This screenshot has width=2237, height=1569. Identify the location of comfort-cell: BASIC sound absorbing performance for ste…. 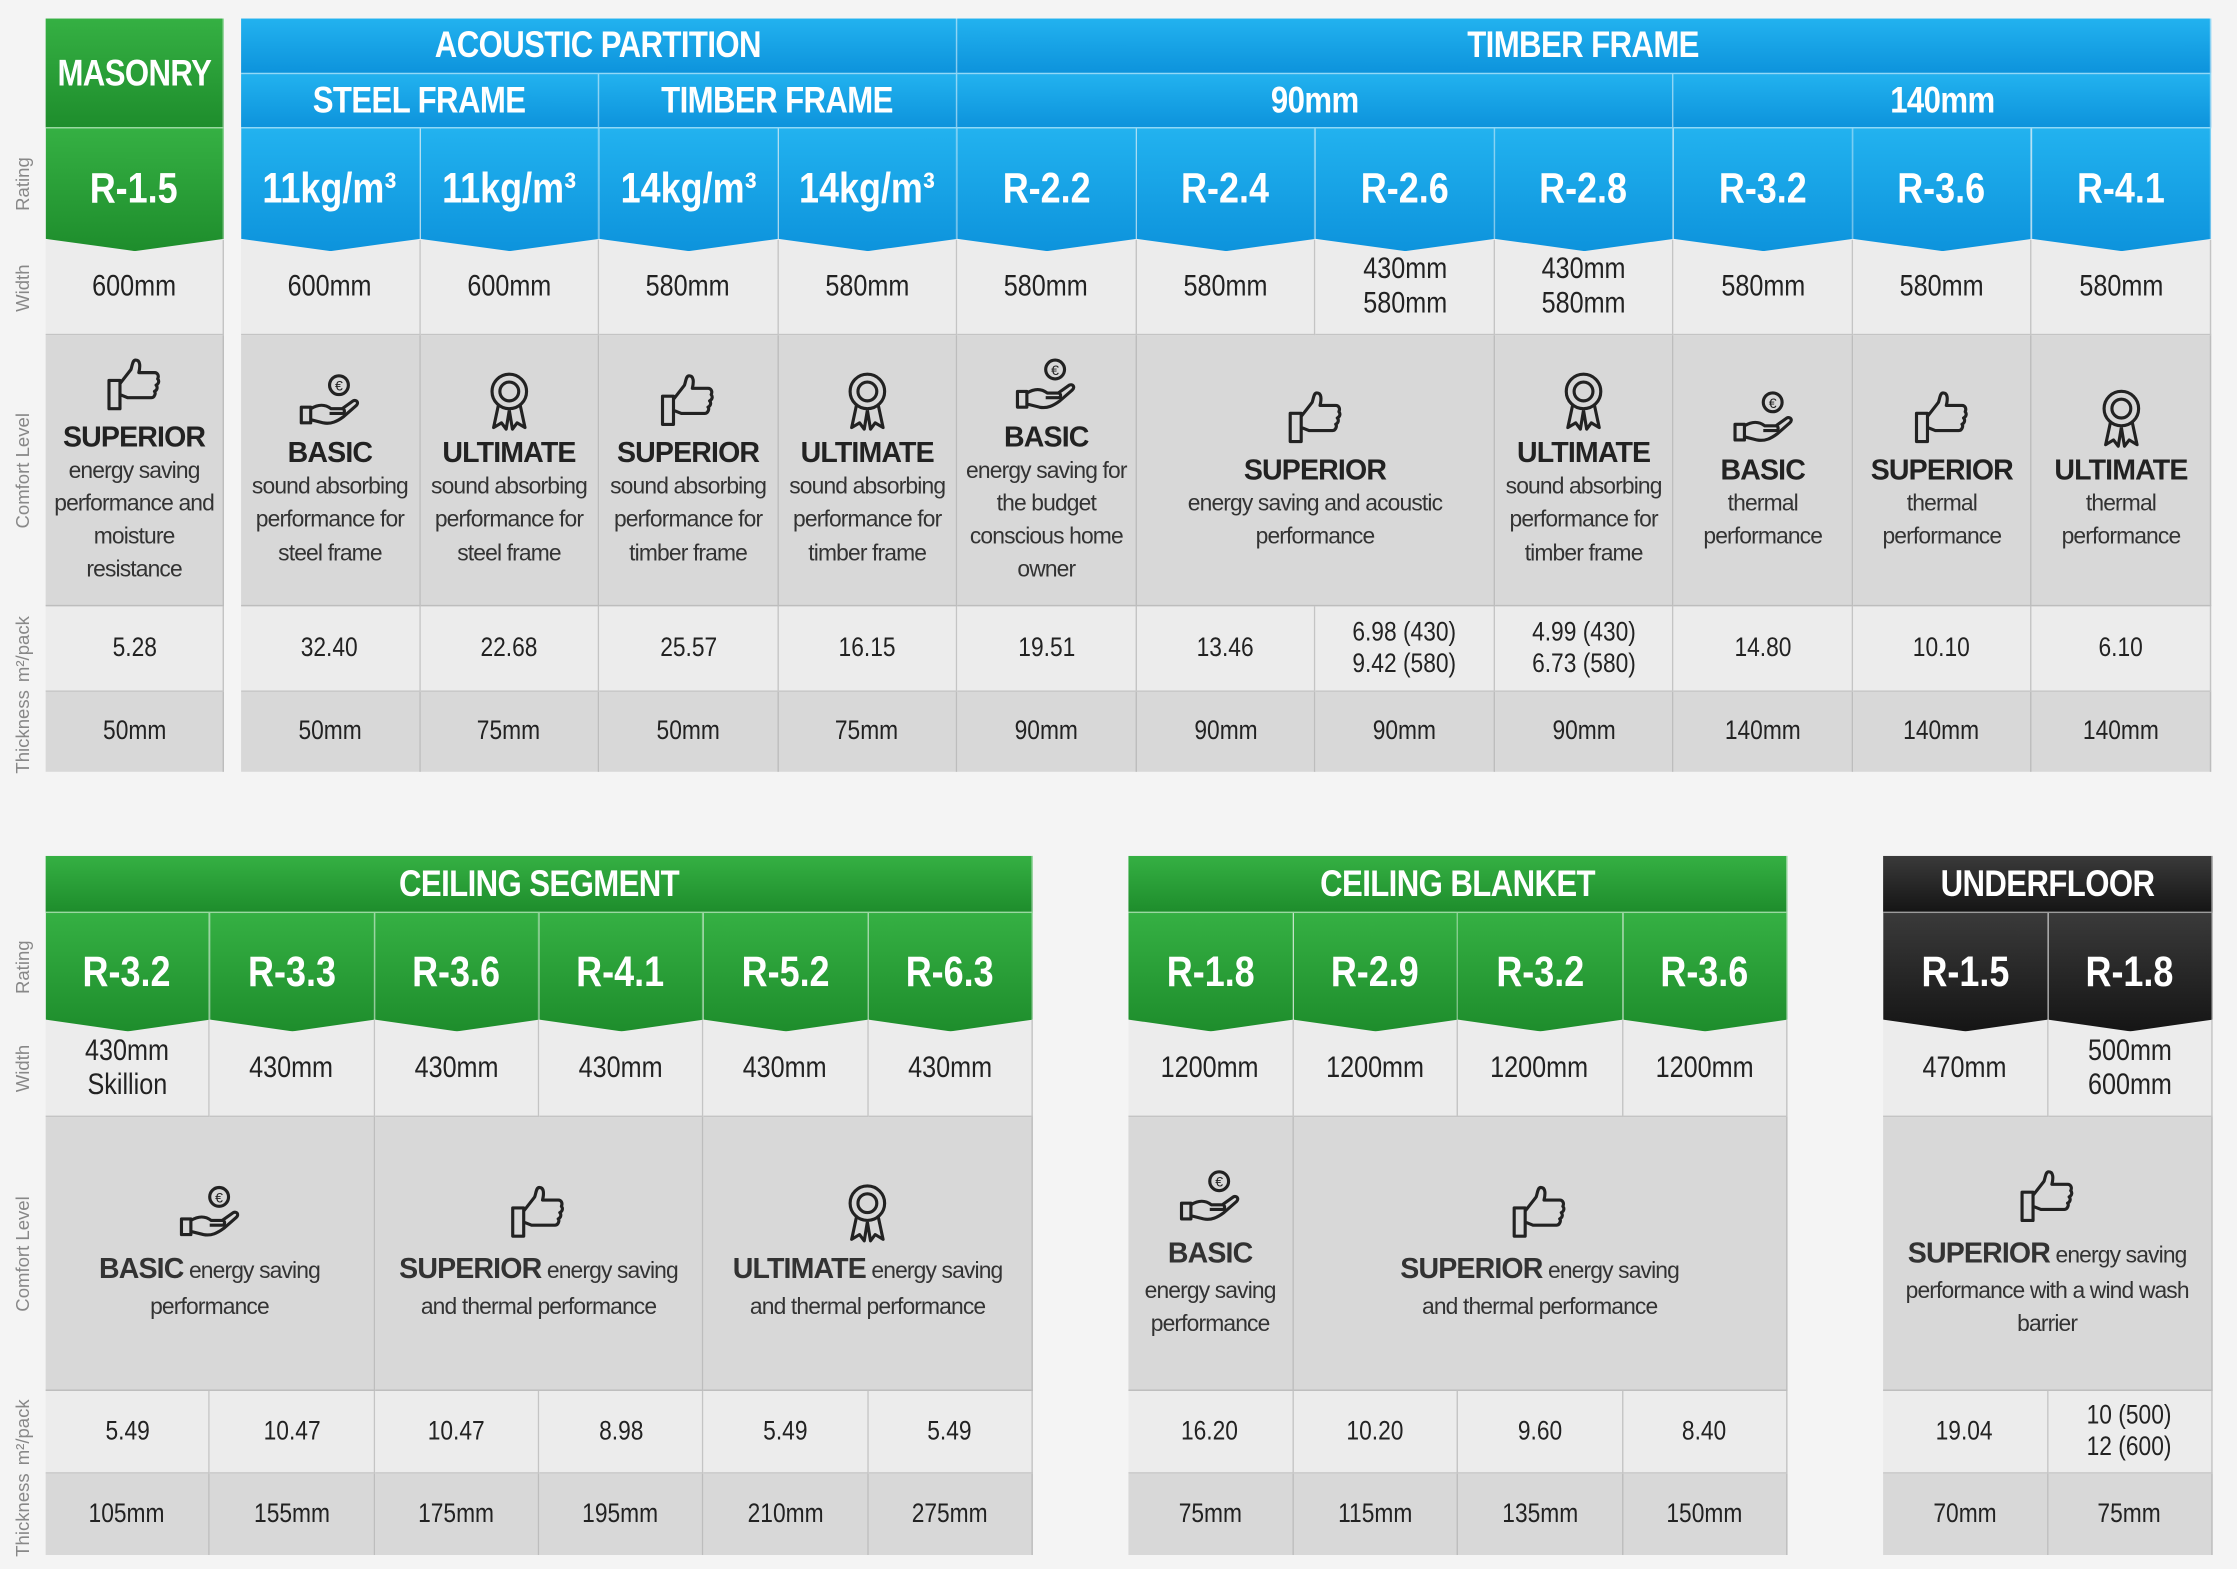
(331, 471).